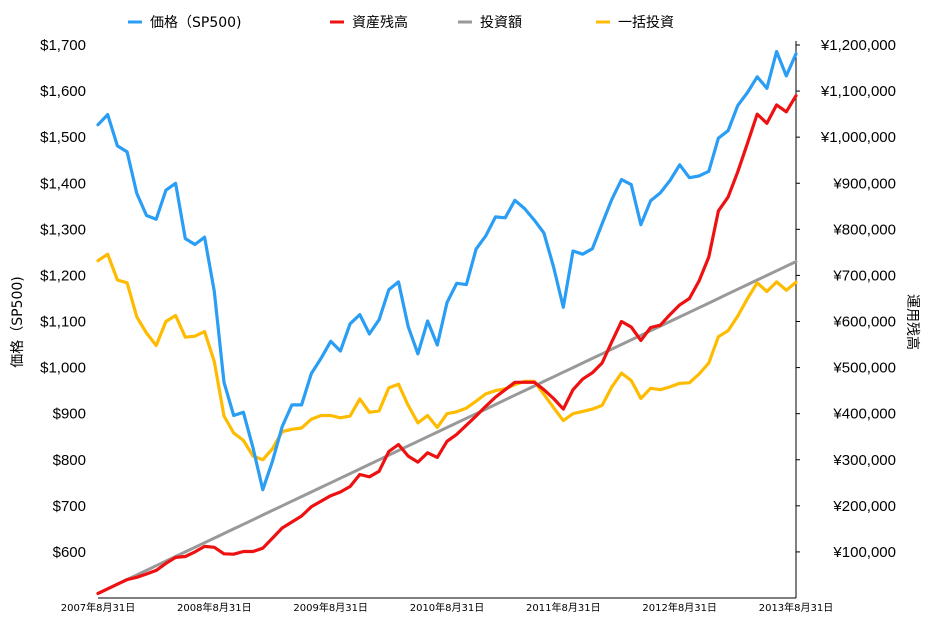  I want to click on y-right-tick-label: ¥1,200,000, so click(858, 45).